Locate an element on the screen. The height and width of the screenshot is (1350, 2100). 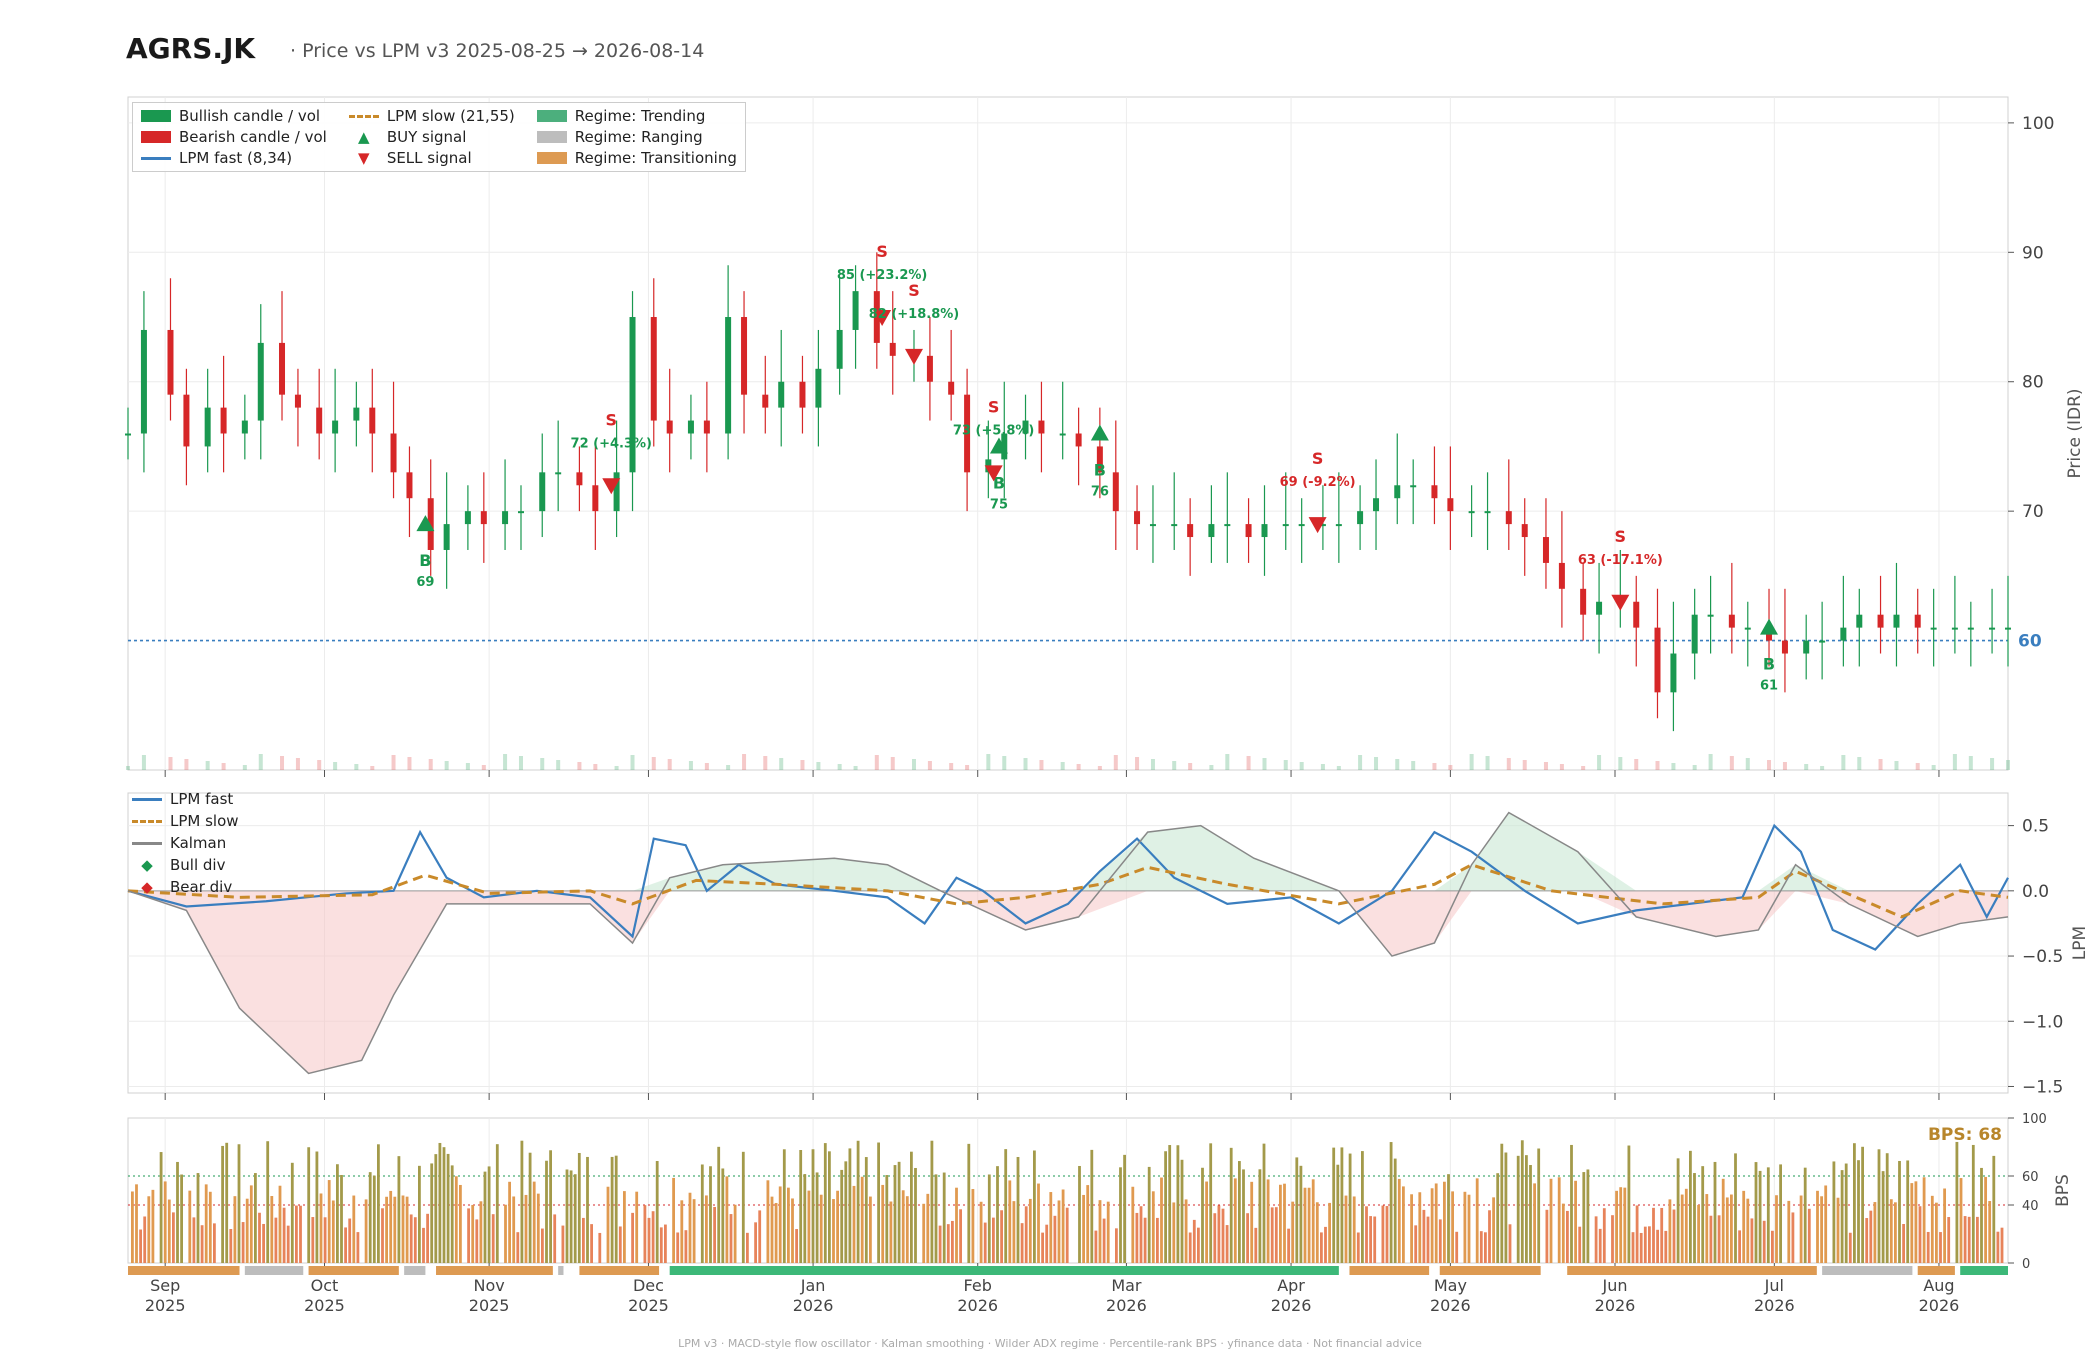
x-tick-year: 2026 is located at coordinates (1126, 1305).